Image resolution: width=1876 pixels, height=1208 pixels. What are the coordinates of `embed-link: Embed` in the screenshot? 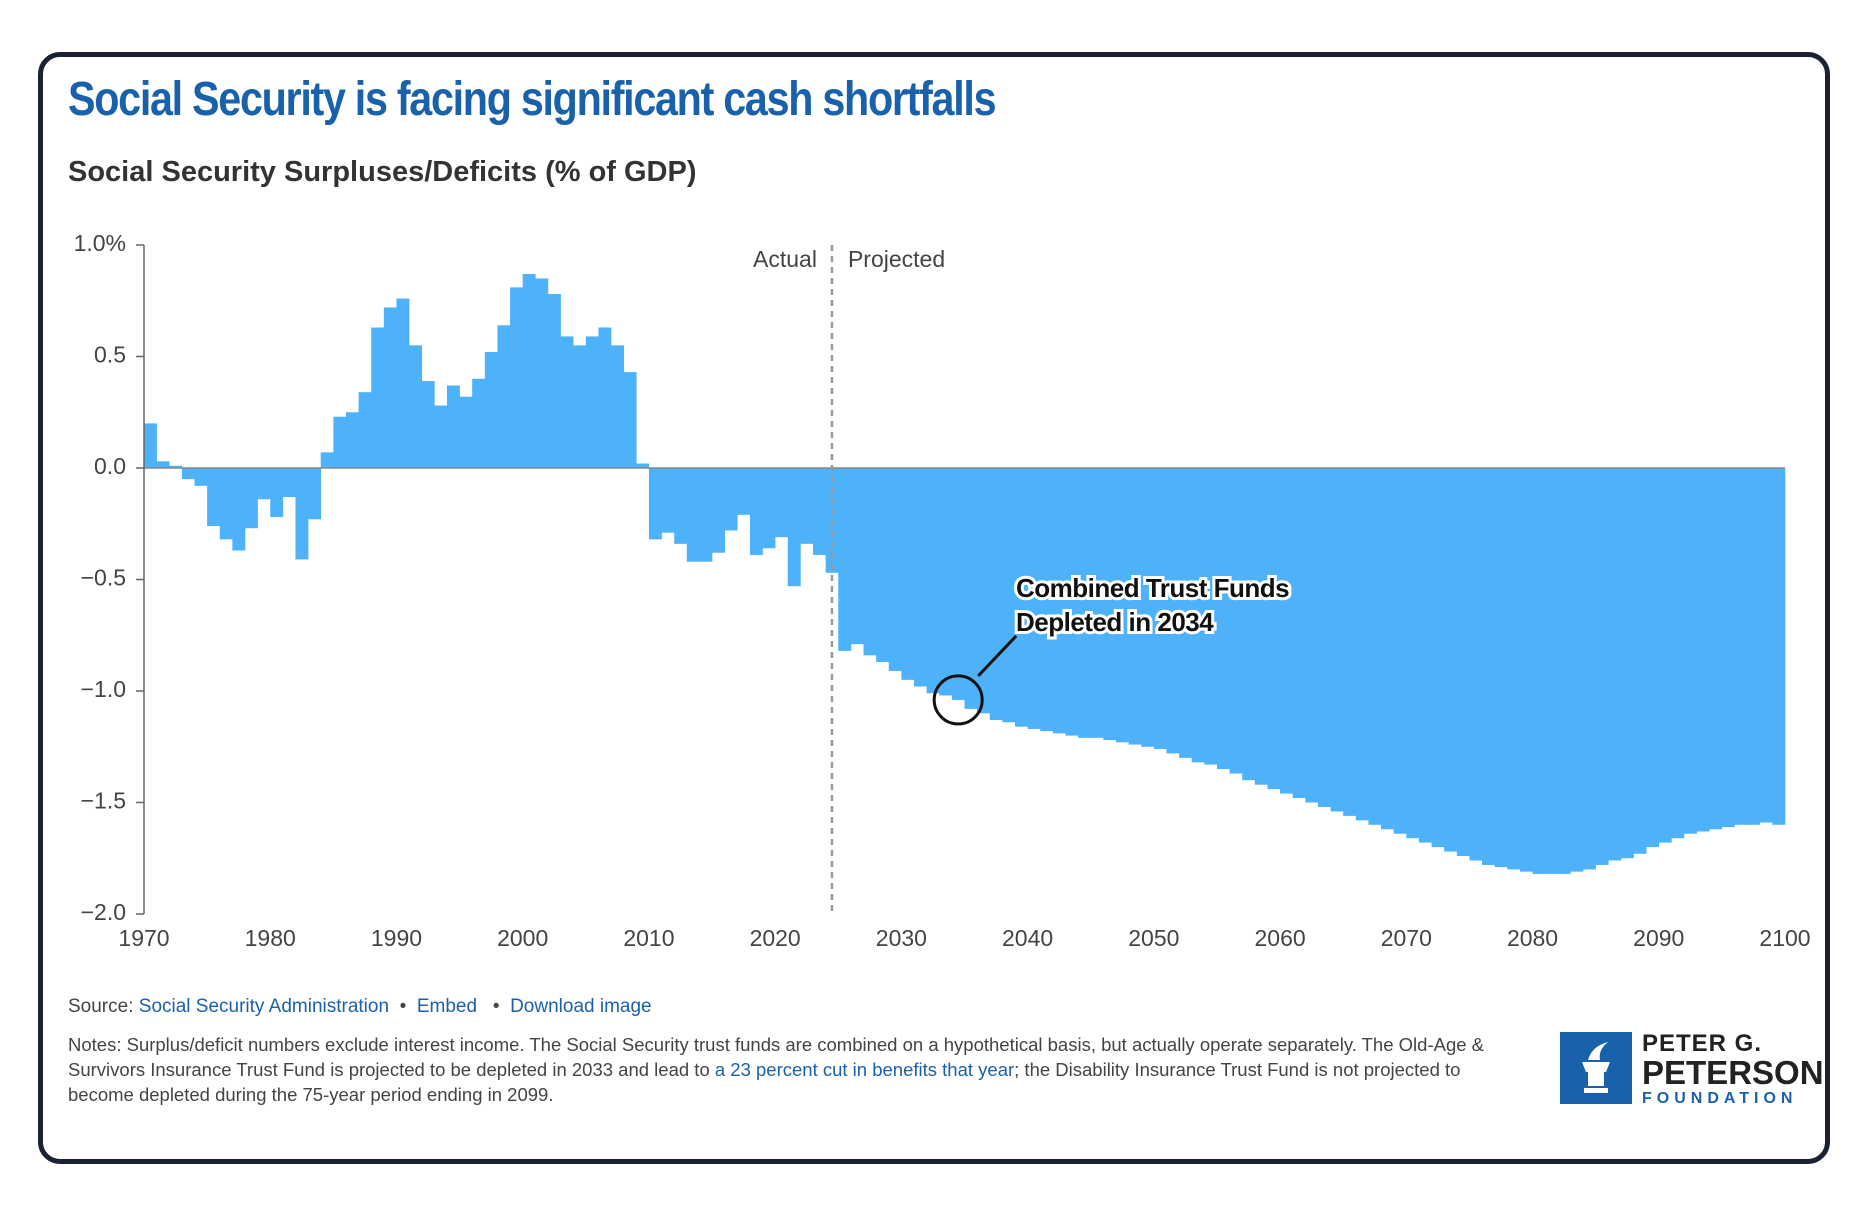 It's located at (447, 1006).